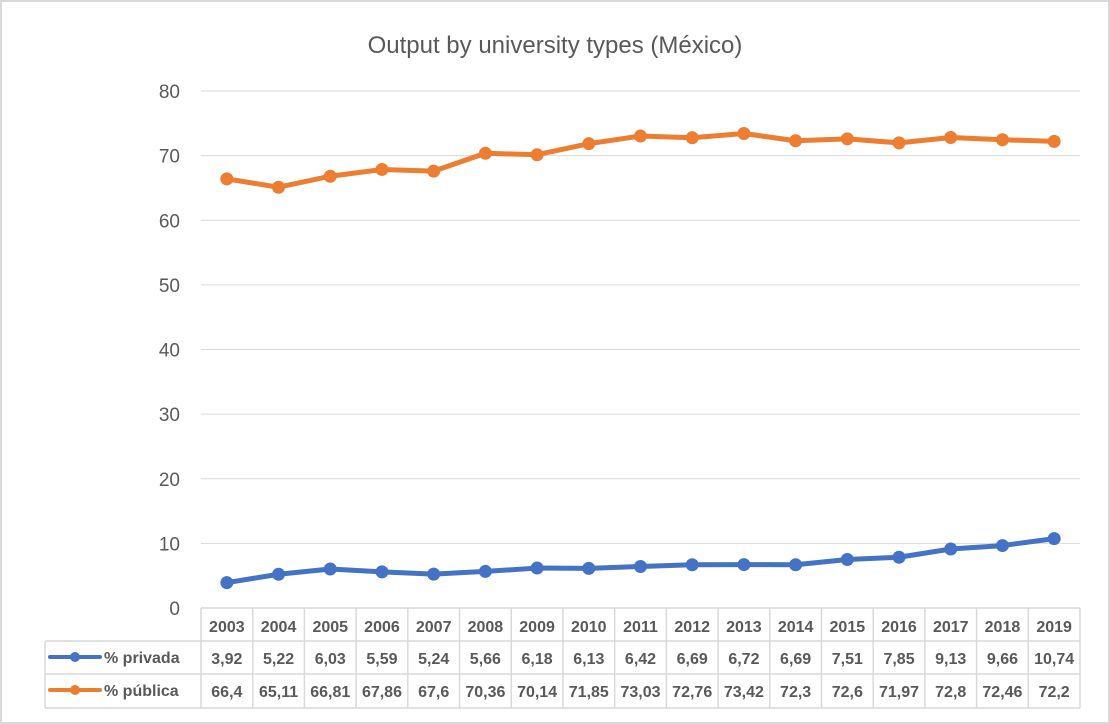 This screenshot has height=724, width=1110. What do you see at coordinates (382, 692) in the screenshot?
I see `data-table-value: 67,86` at bounding box center [382, 692].